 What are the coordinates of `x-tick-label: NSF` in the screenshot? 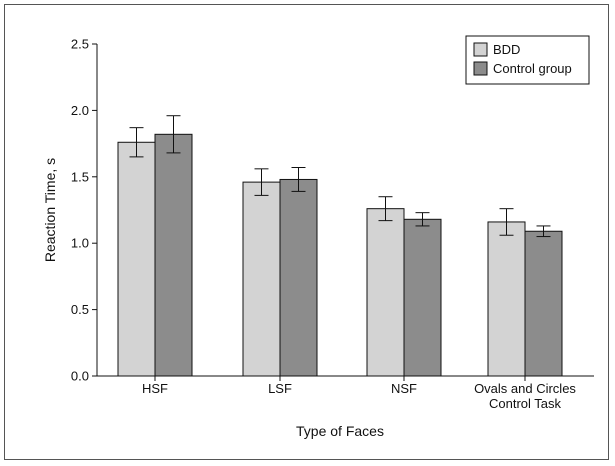 It's located at (404, 388).